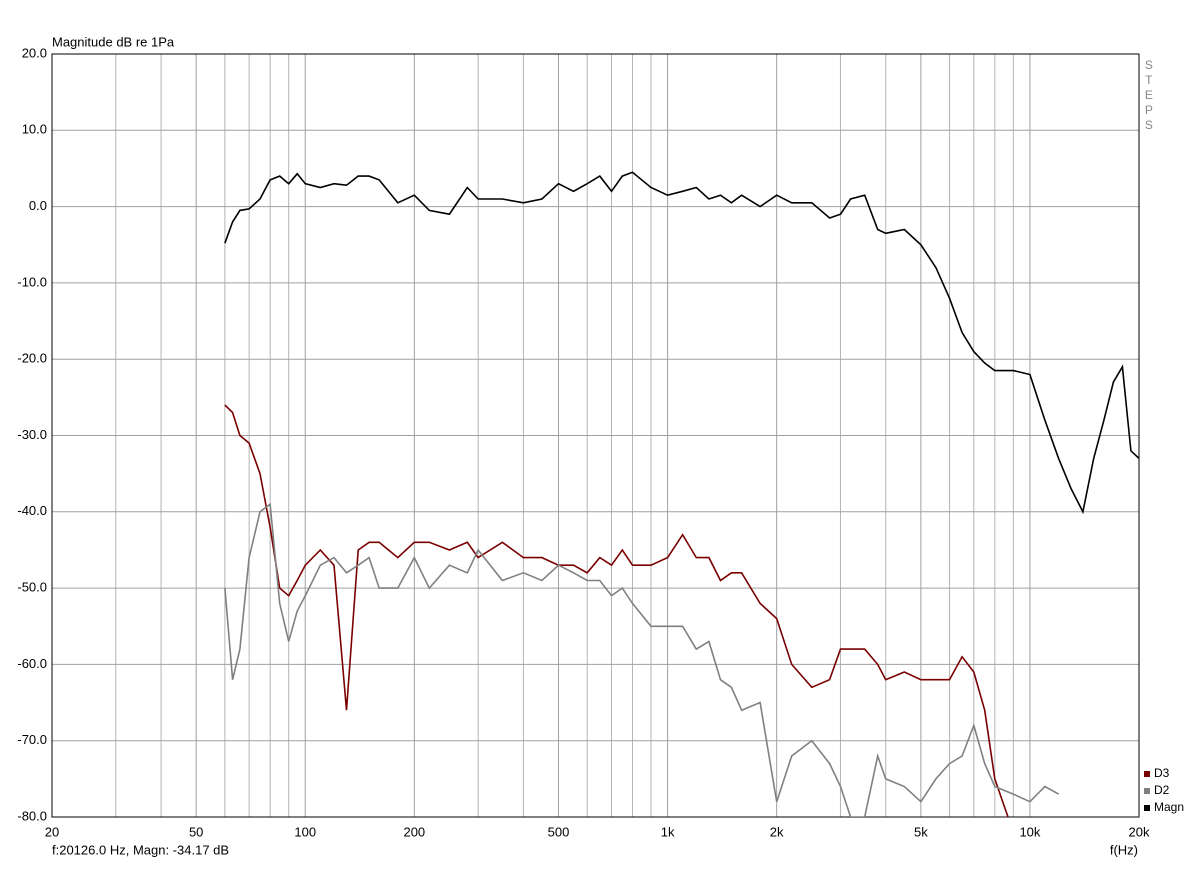 This screenshot has height=877, width=1198. What do you see at coordinates (32, 739) in the screenshot?
I see `y-tick-label: -70.0` at bounding box center [32, 739].